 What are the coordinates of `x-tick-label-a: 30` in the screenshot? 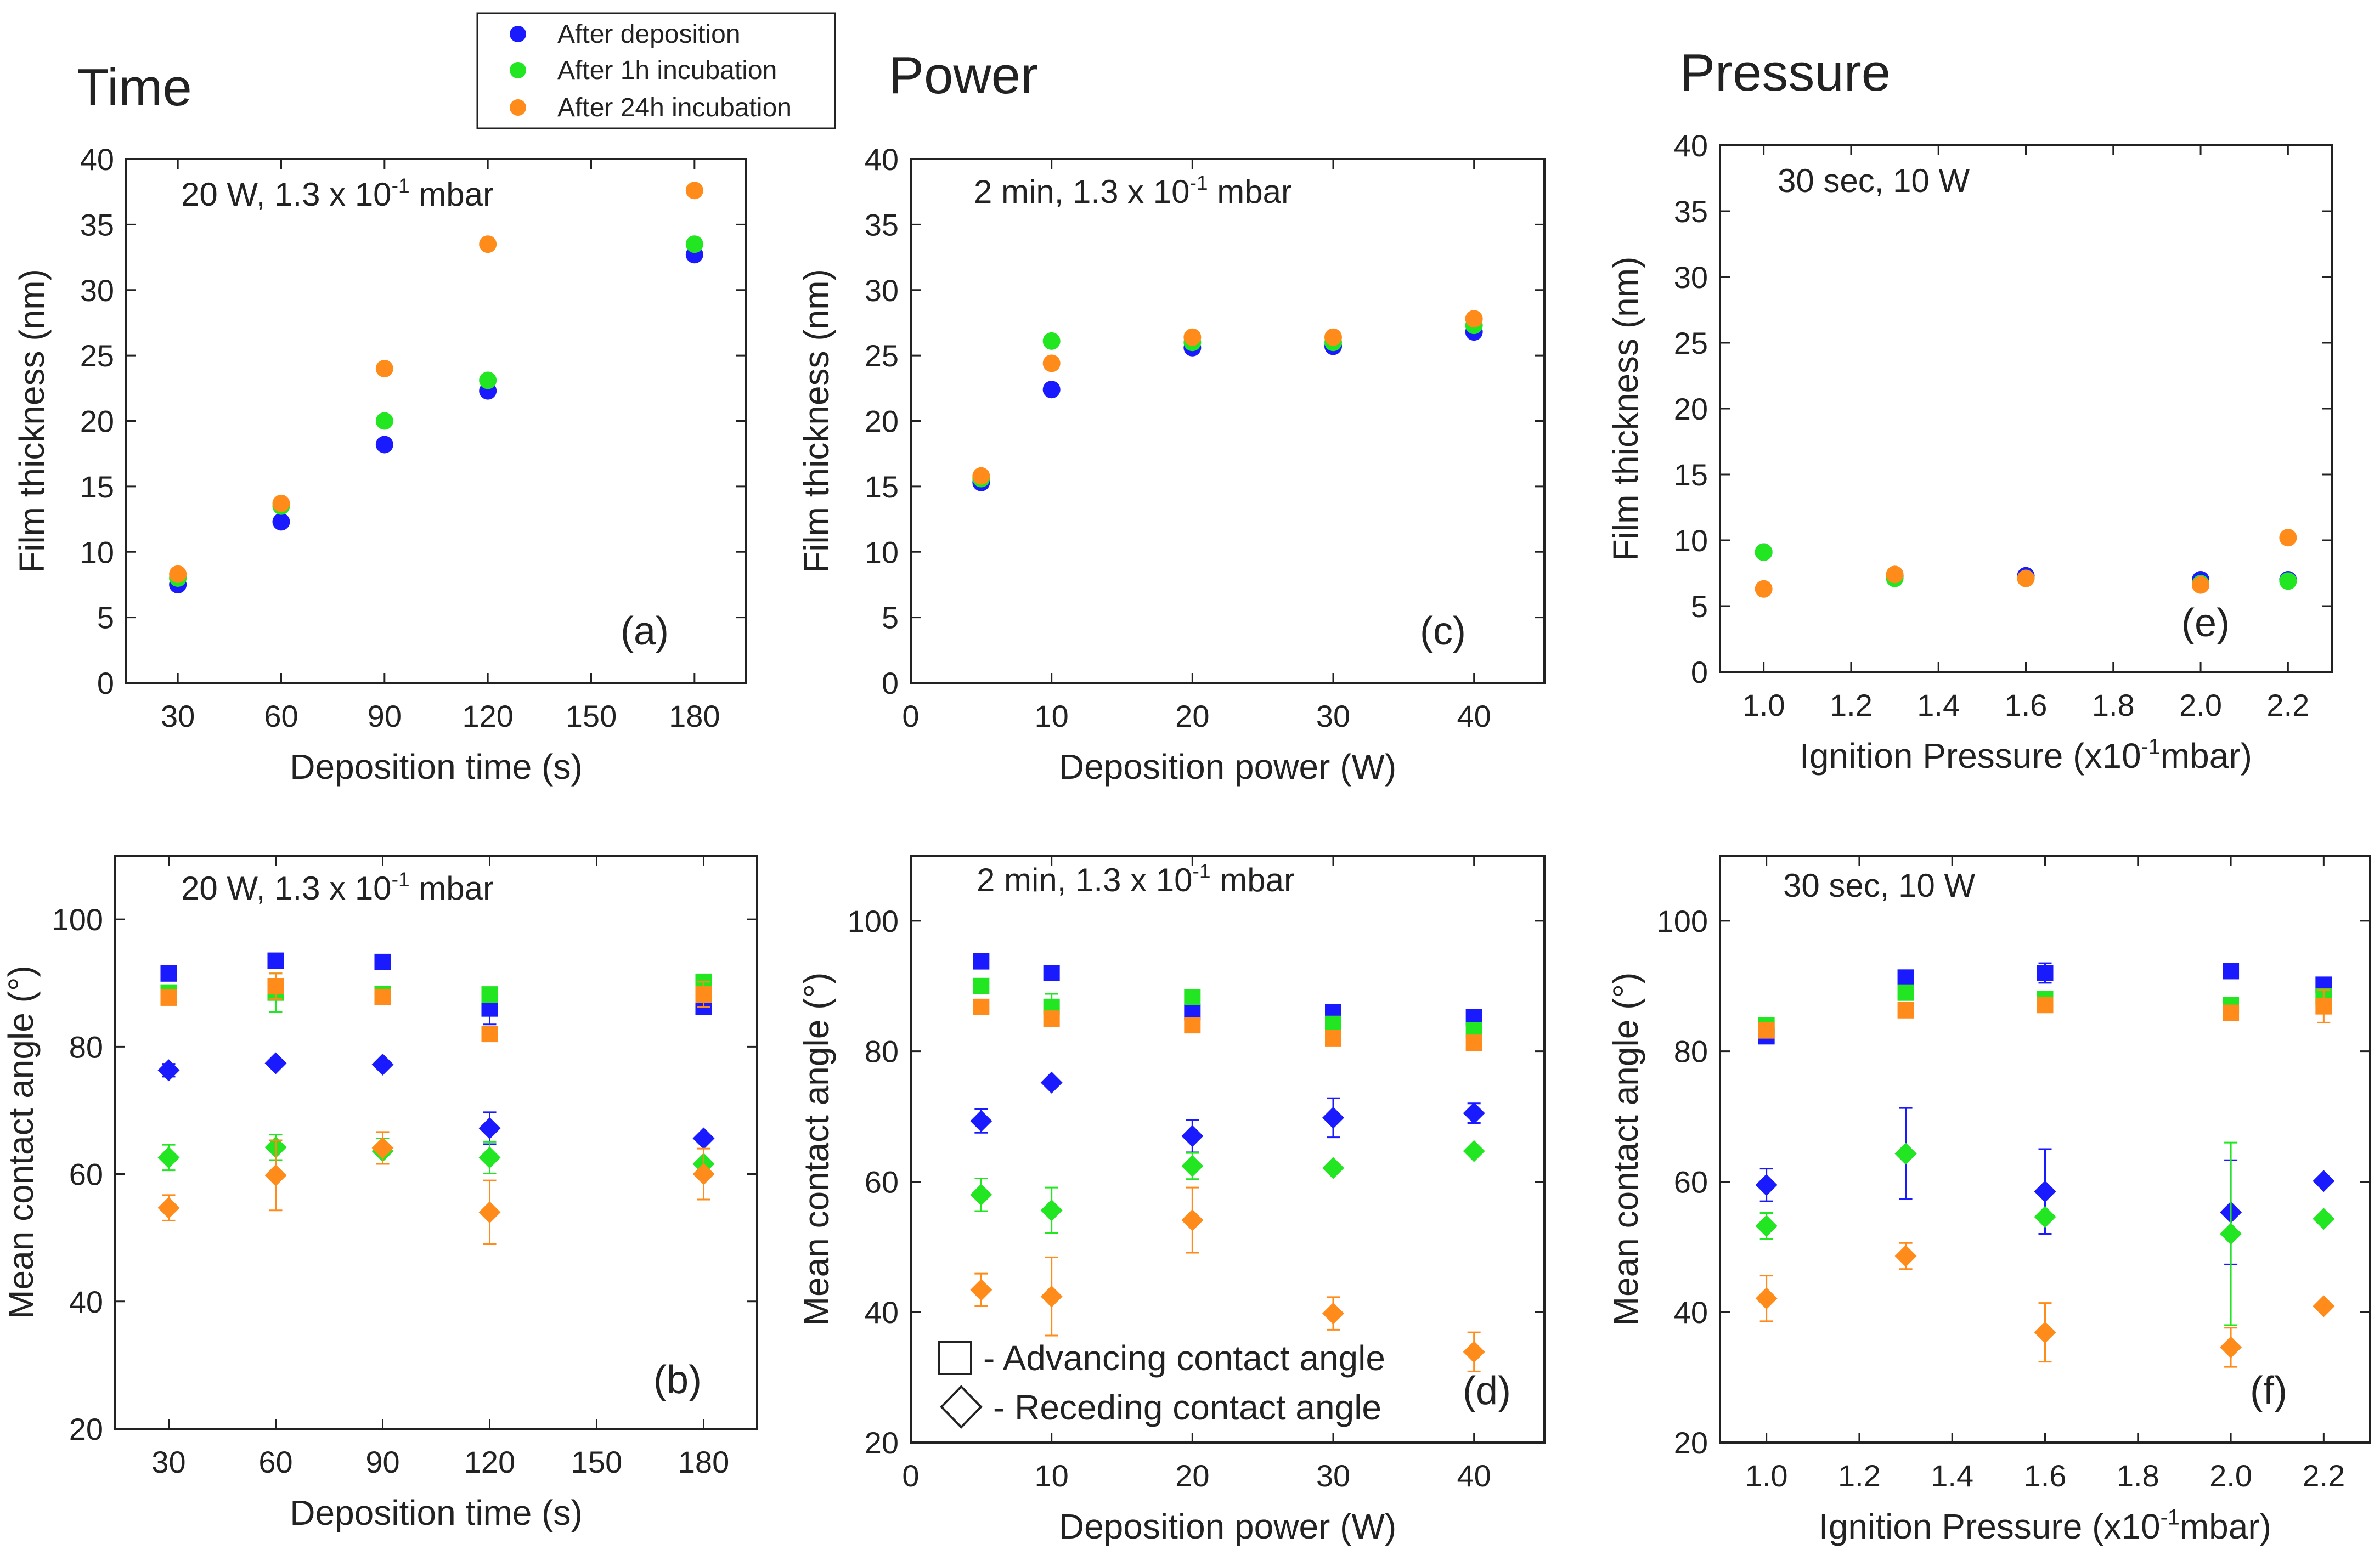 It's located at (178, 716).